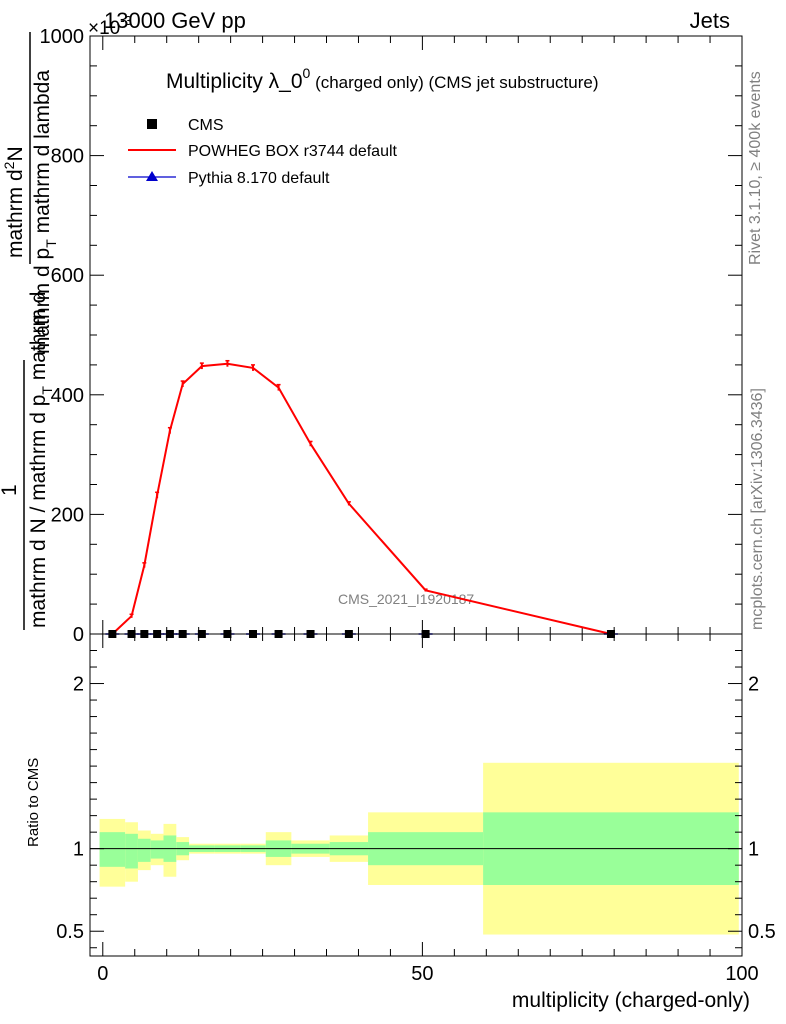  Describe the element at coordinates (406, 599) in the screenshot. I see `analysis-watermark: CMS_2021_I1920187` at that location.